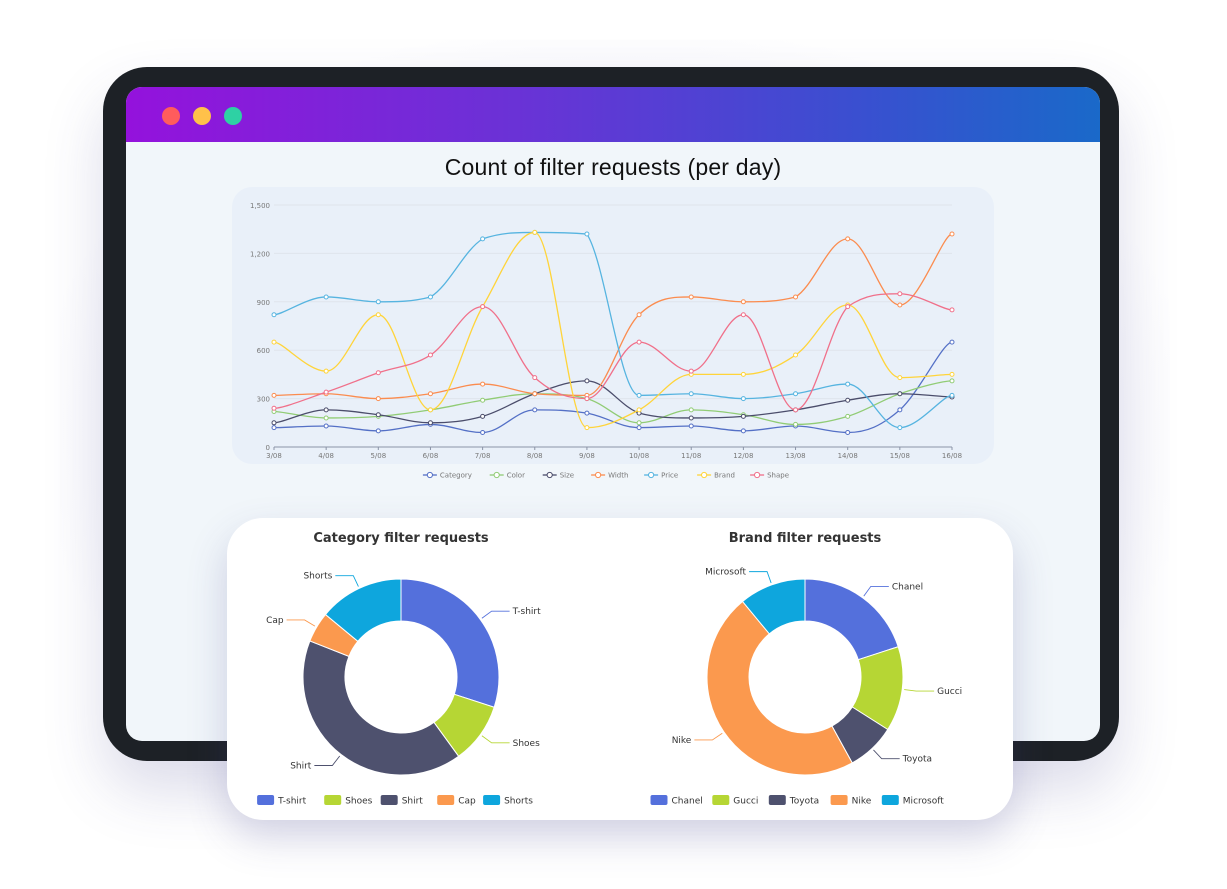  What do you see at coordinates (260, 254) in the screenshot?
I see `y-tick-label: 1,200` at bounding box center [260, 254].